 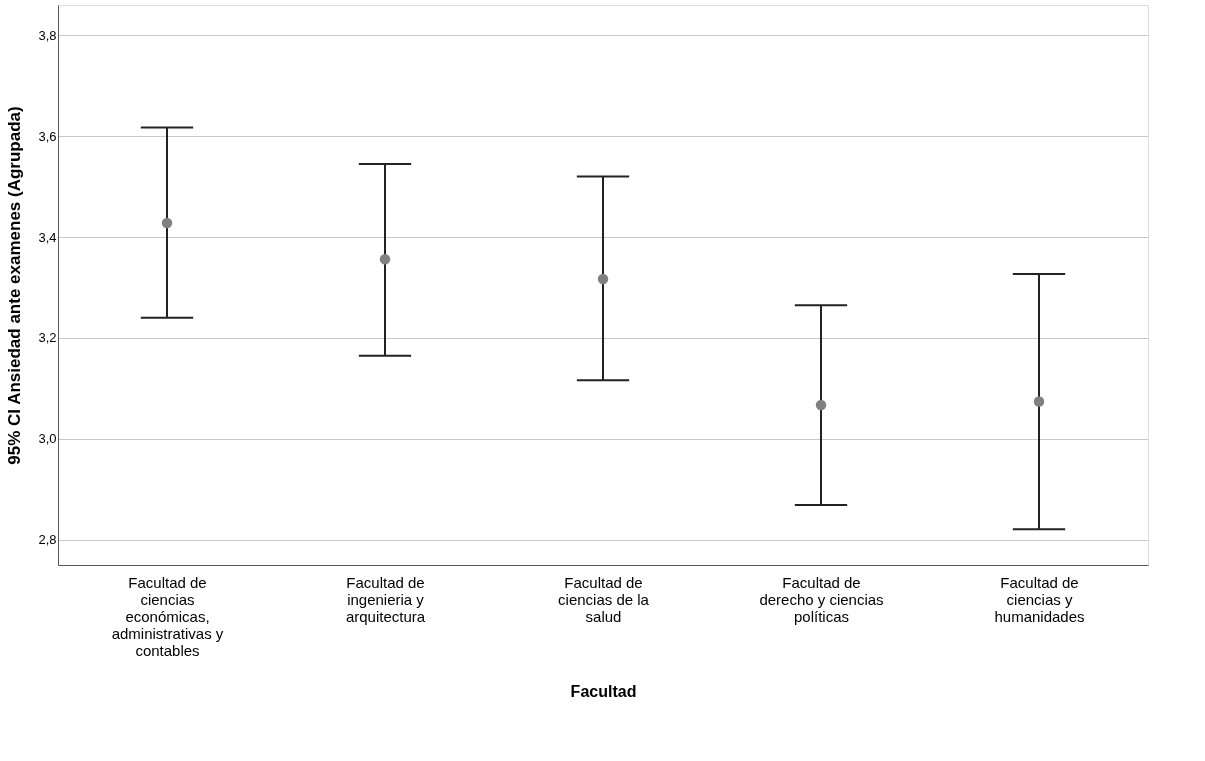 What do you see at coordinates (47, 439) in the screenshot?
I see `y-tick-label: 3,0` at bounding box center [47, 439].